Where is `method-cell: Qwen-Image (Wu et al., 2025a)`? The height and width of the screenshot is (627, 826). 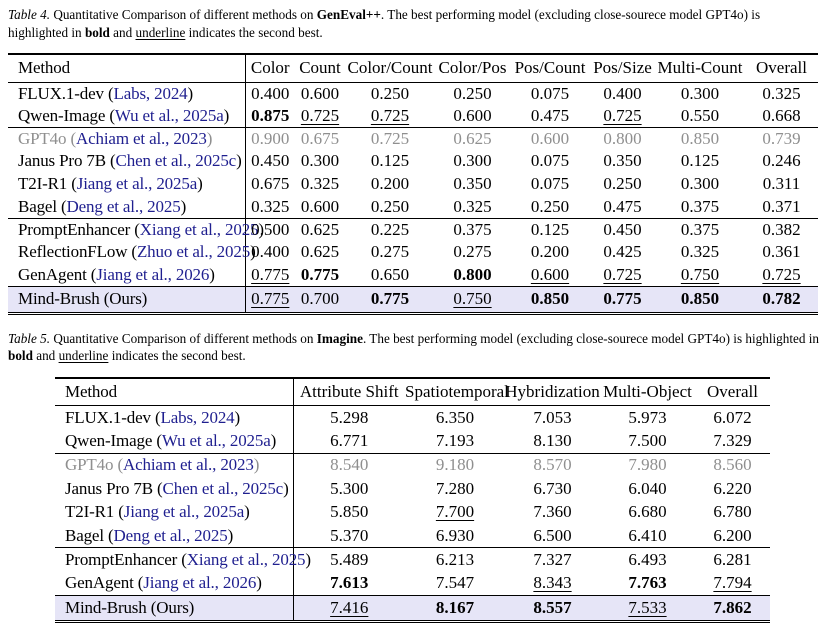
method-cell: Qwen-Image (Wu et al., 2025a) is located at coordinates (127, 116).